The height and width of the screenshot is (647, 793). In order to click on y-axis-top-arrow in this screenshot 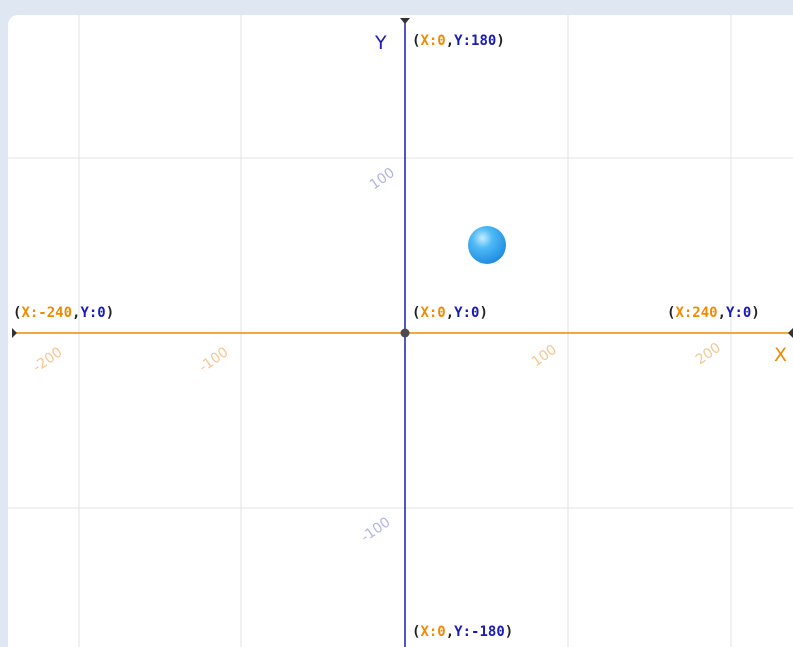, I will do `click(405, 21)`.